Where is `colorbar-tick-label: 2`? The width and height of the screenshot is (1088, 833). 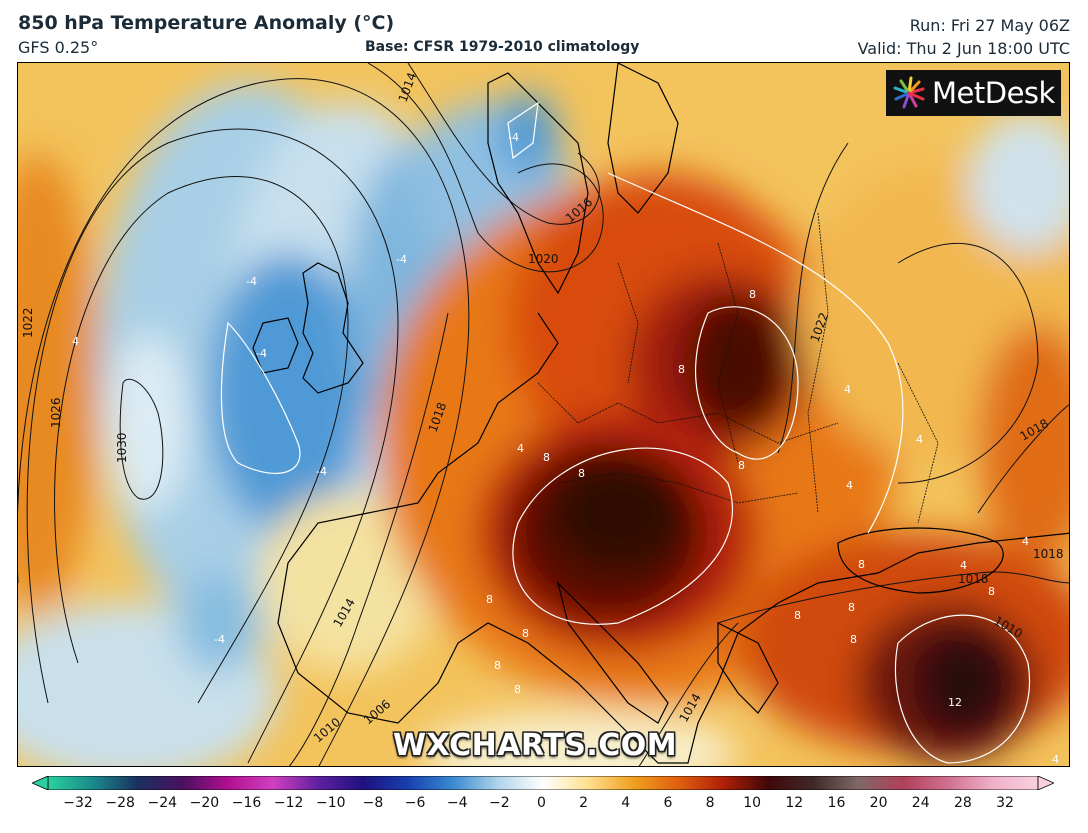
colorbar-tick-label: 2 is located at coordinates (584, 803).